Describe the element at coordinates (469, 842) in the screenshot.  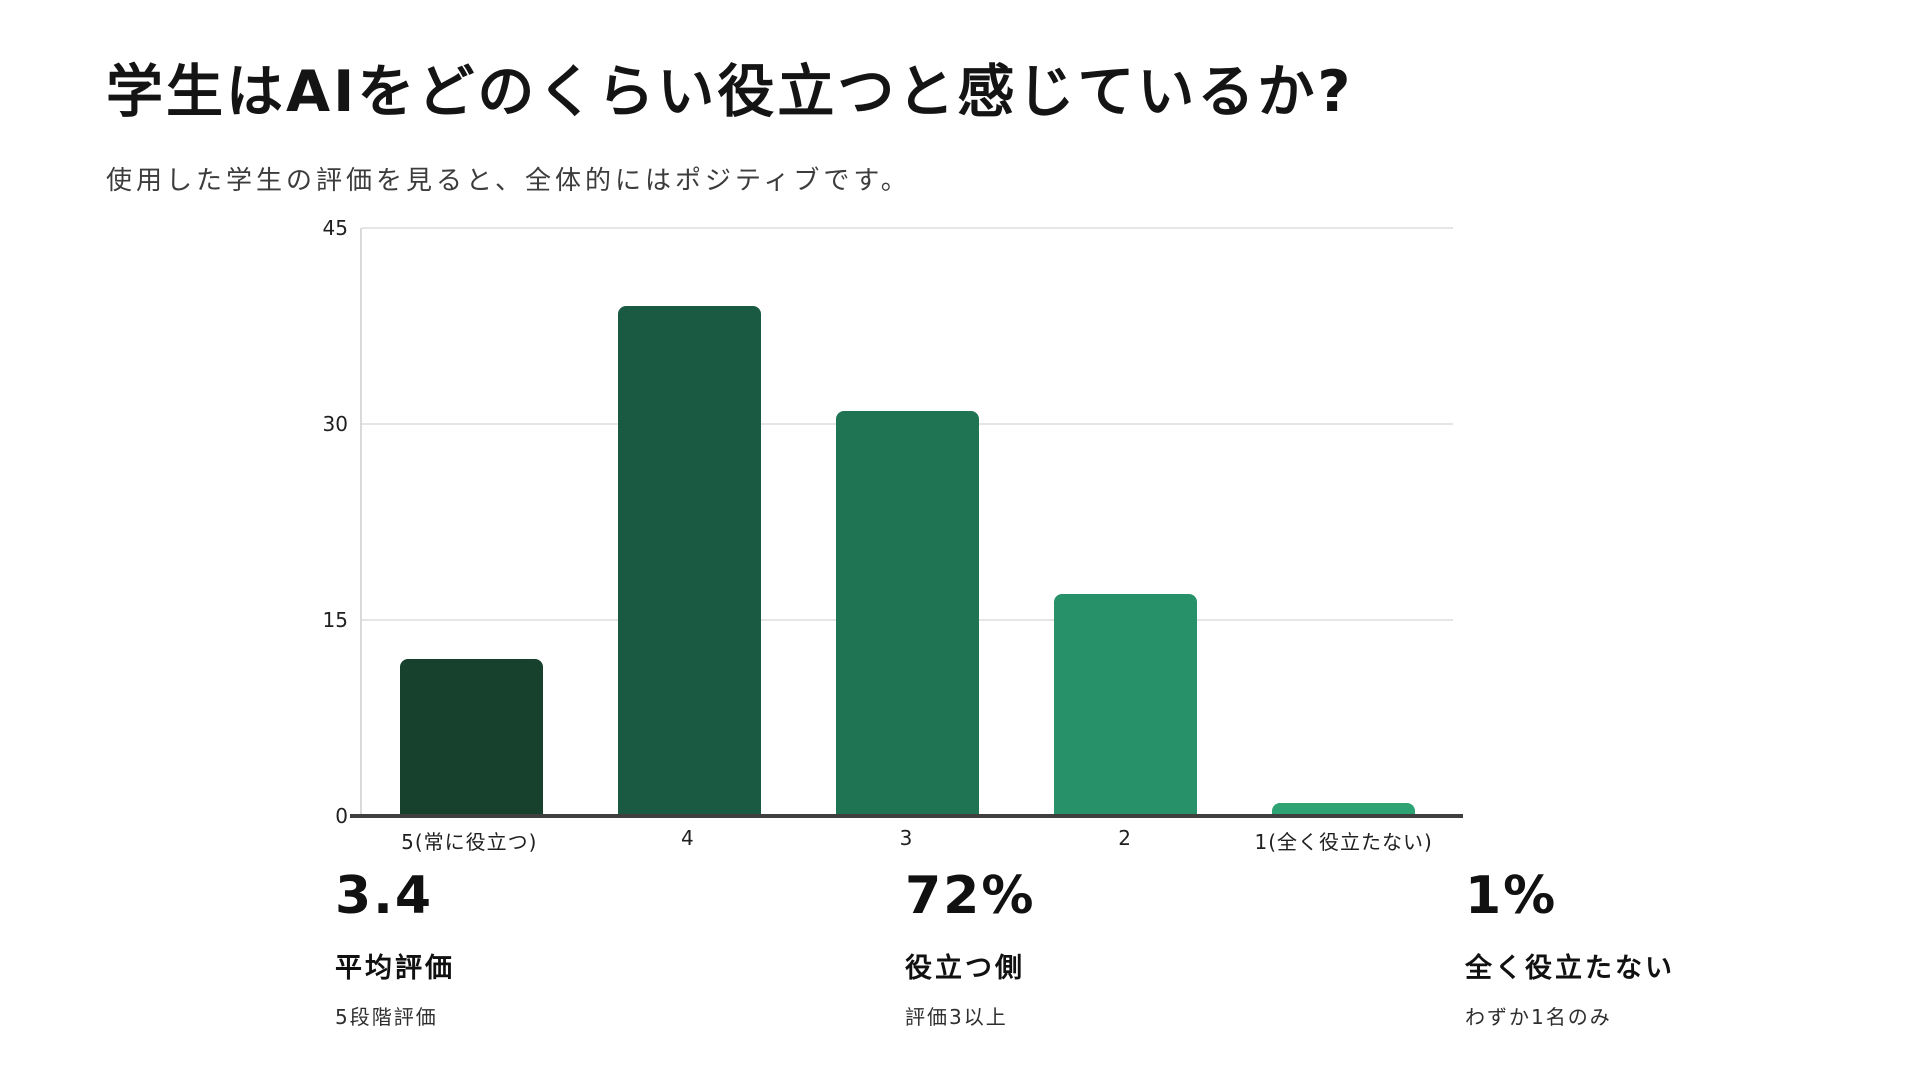
I see `x-tick-label-0: 5(常に役立つ)` at that location.